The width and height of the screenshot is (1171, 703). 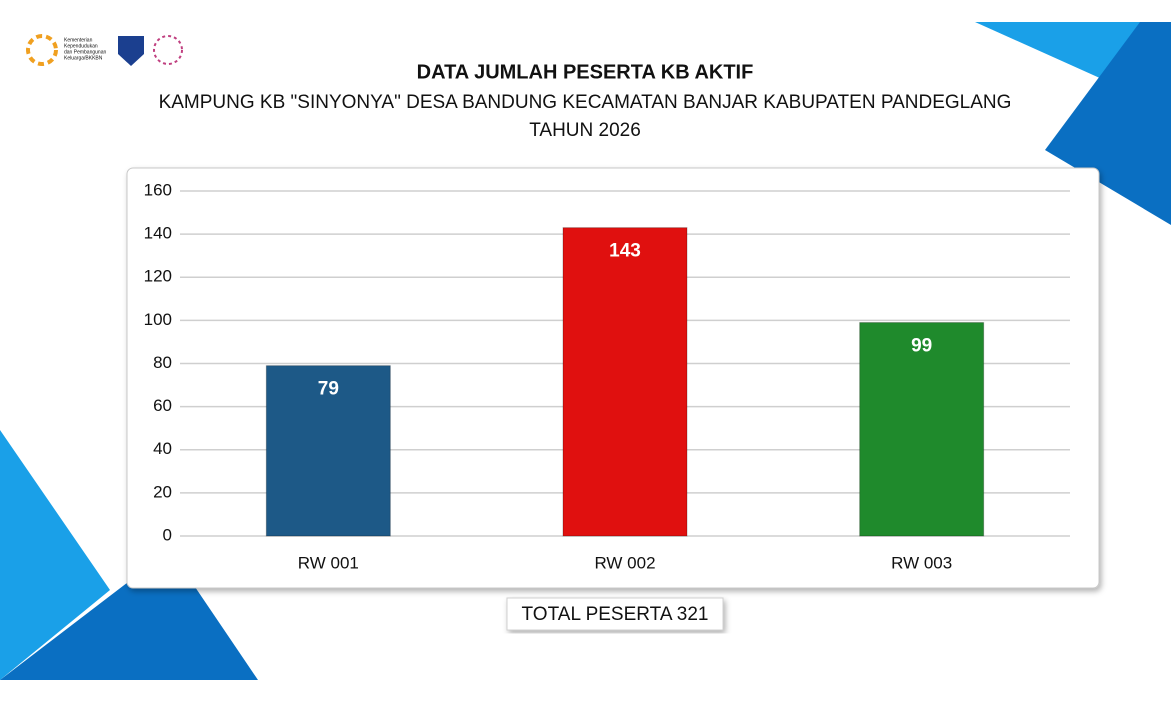 I want to click on y-tick-label: 40, so click(x=162, y=448).